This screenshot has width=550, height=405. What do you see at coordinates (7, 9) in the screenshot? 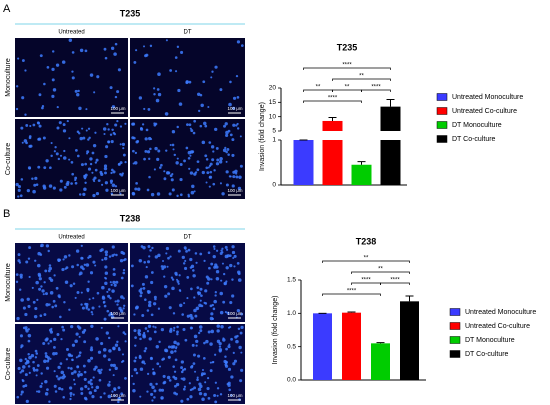
I see `panel-label: A` at bounding box center [7, 9].